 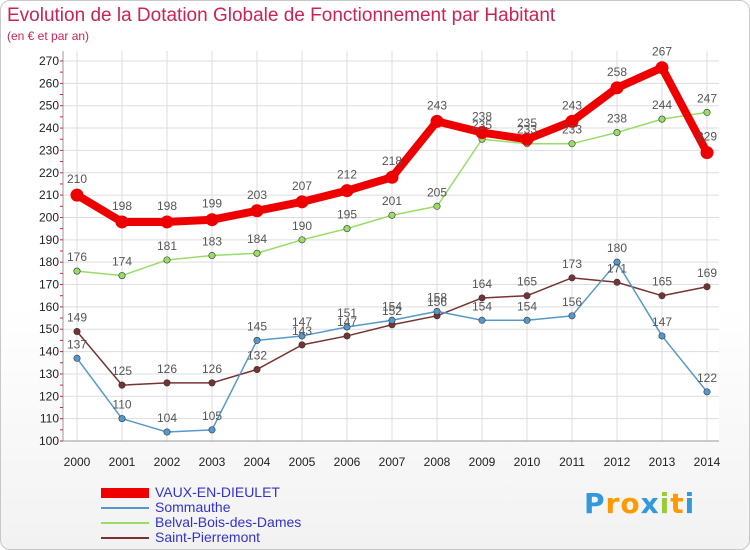 What do you see at coordinates (49, 307) in the screenshot?
I see `y-tick-label: 160` at bounding box center [49, 307].